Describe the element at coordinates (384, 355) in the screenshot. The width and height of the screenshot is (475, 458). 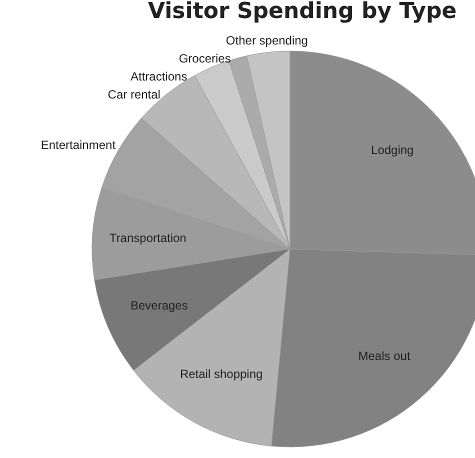
I see `slice-label: Meals out` at that location.